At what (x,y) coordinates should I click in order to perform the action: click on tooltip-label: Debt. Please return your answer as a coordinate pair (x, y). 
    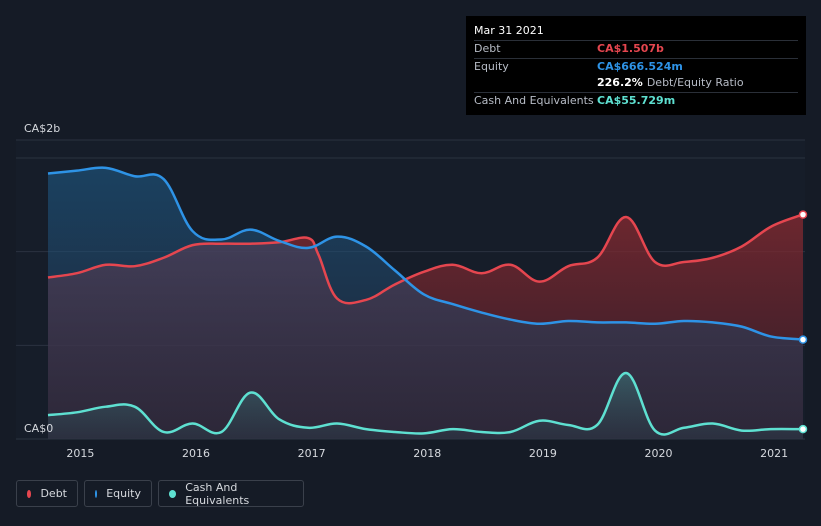
    Looking at the image, I should click on (487, 48).